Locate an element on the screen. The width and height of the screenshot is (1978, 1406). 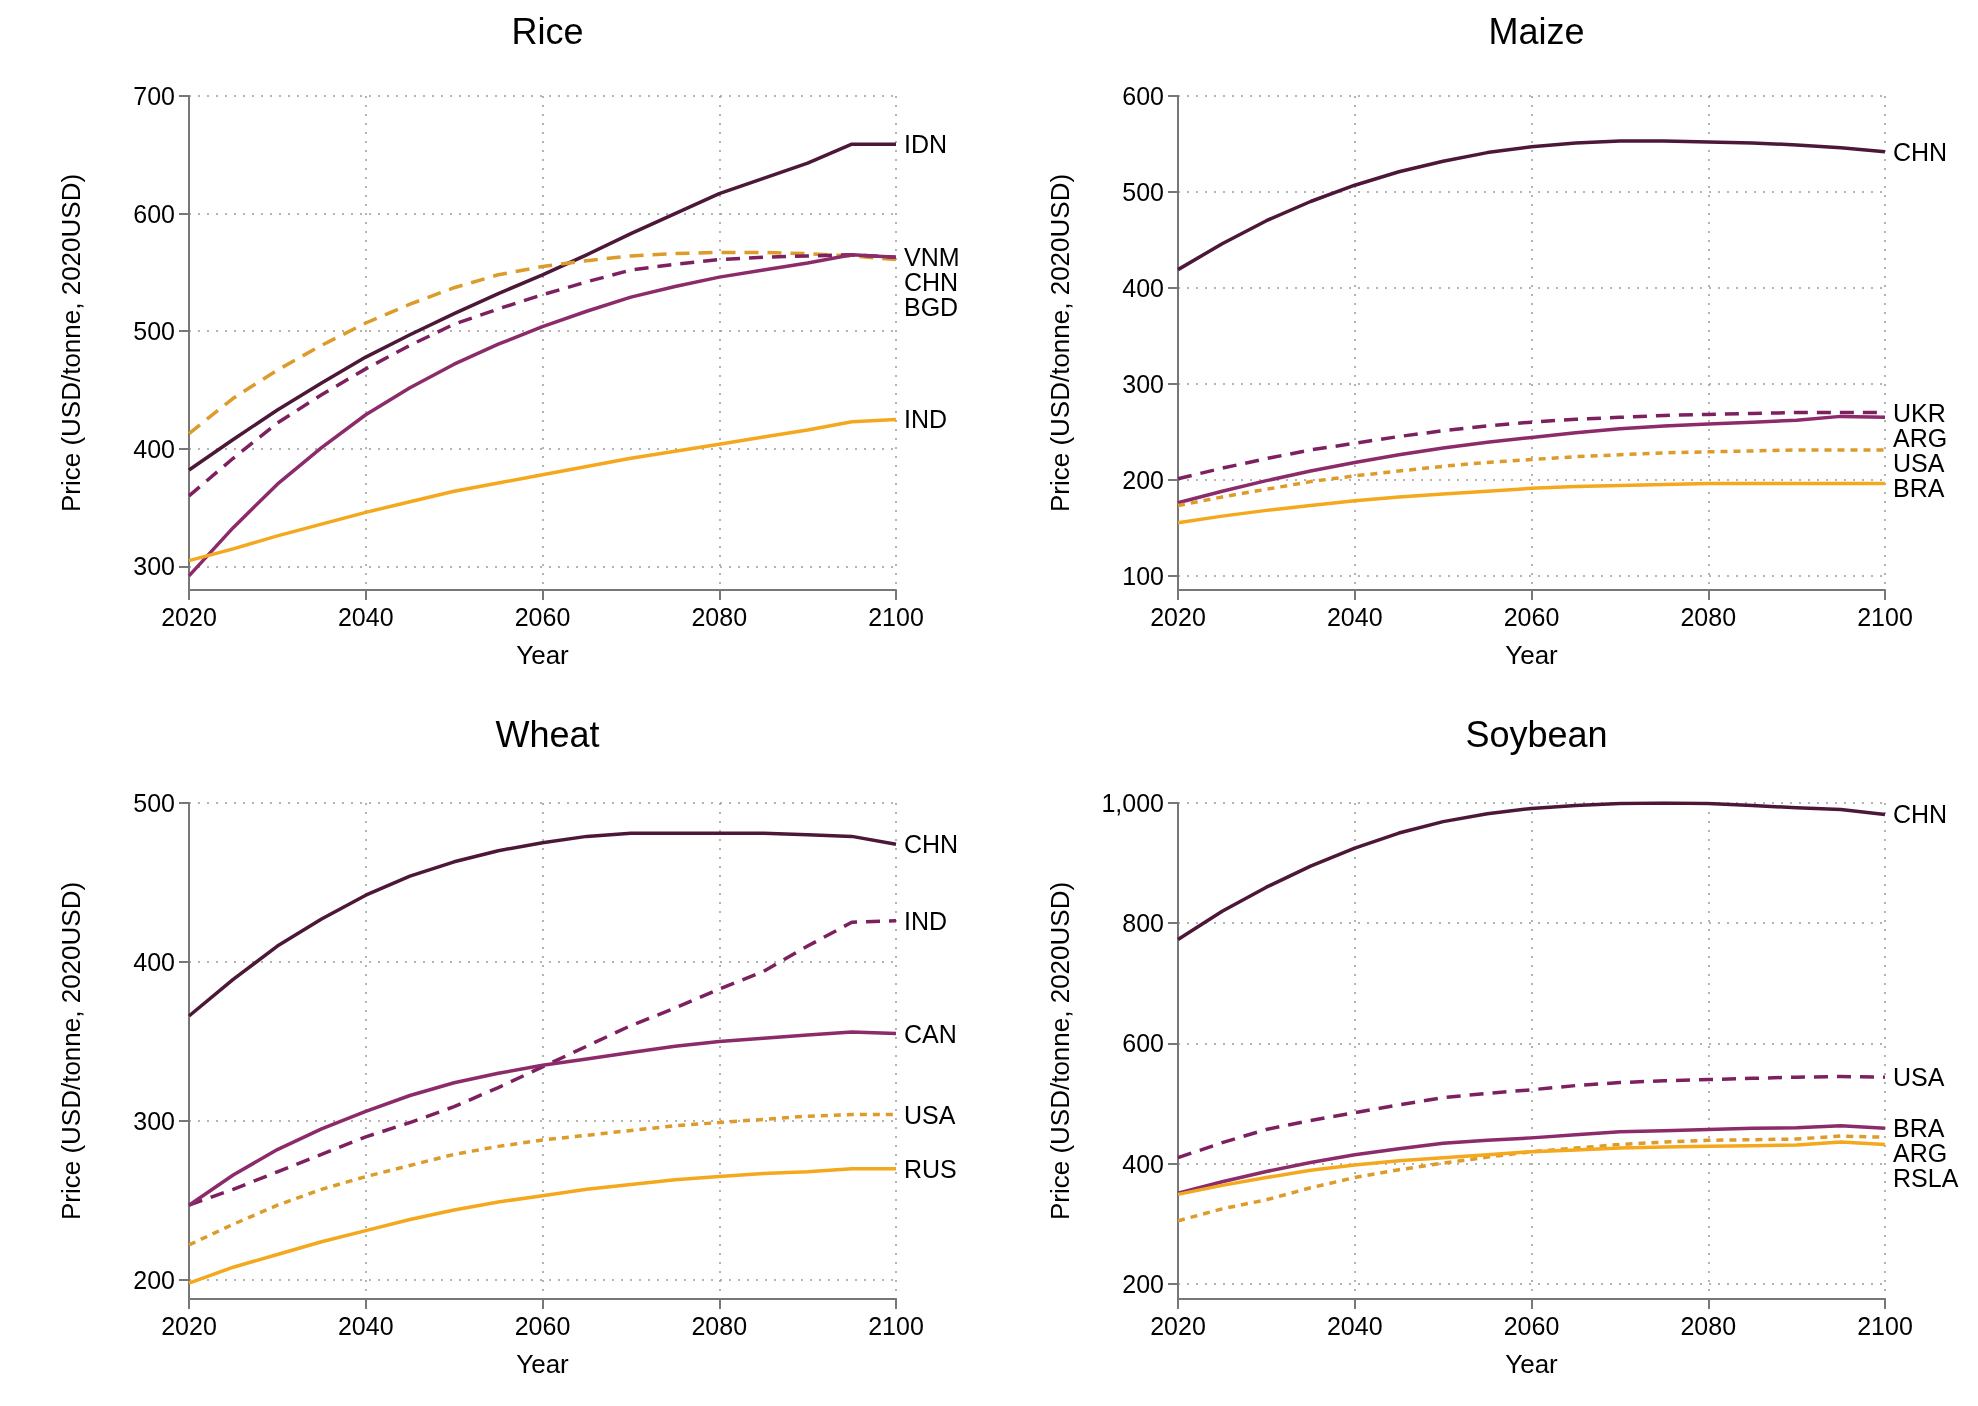
y-tick-label: 800 is located at coordinates (1143, 923).